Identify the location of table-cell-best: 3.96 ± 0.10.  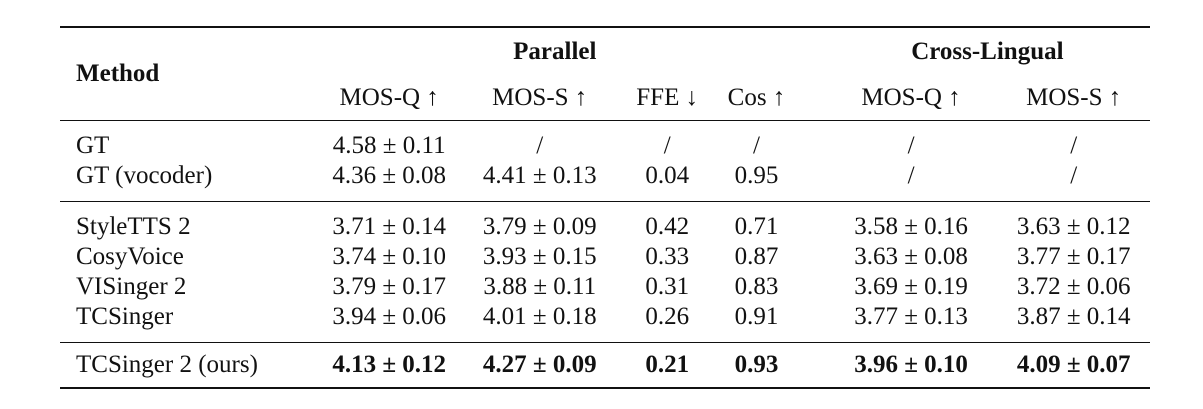
(911, 365).